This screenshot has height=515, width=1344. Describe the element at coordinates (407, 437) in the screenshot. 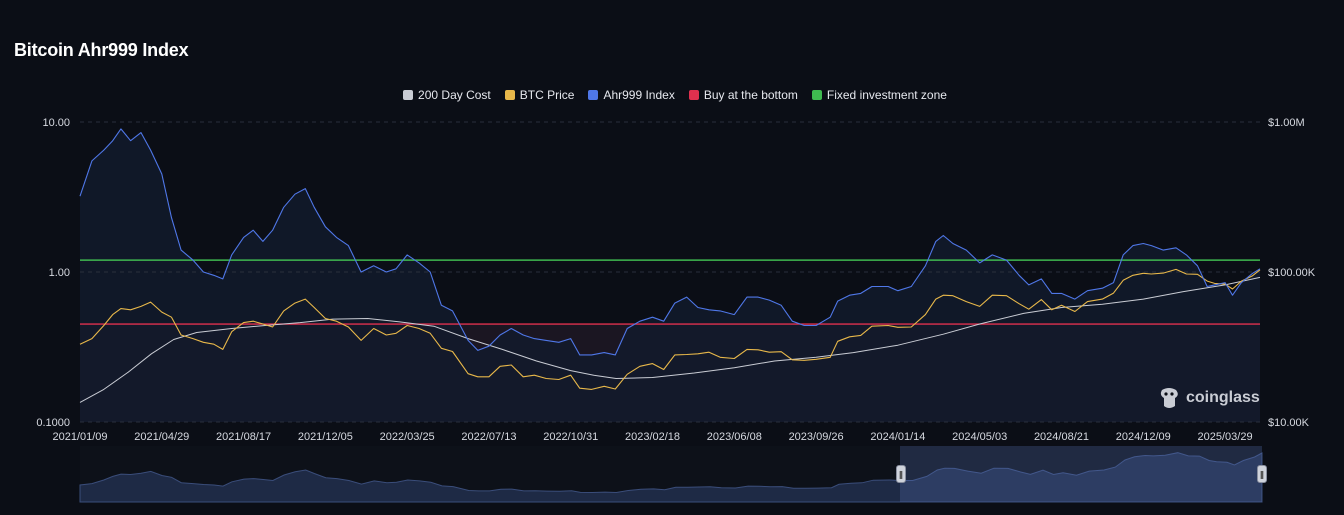

I see `x-tick-label: 2022/03/25` at that location.